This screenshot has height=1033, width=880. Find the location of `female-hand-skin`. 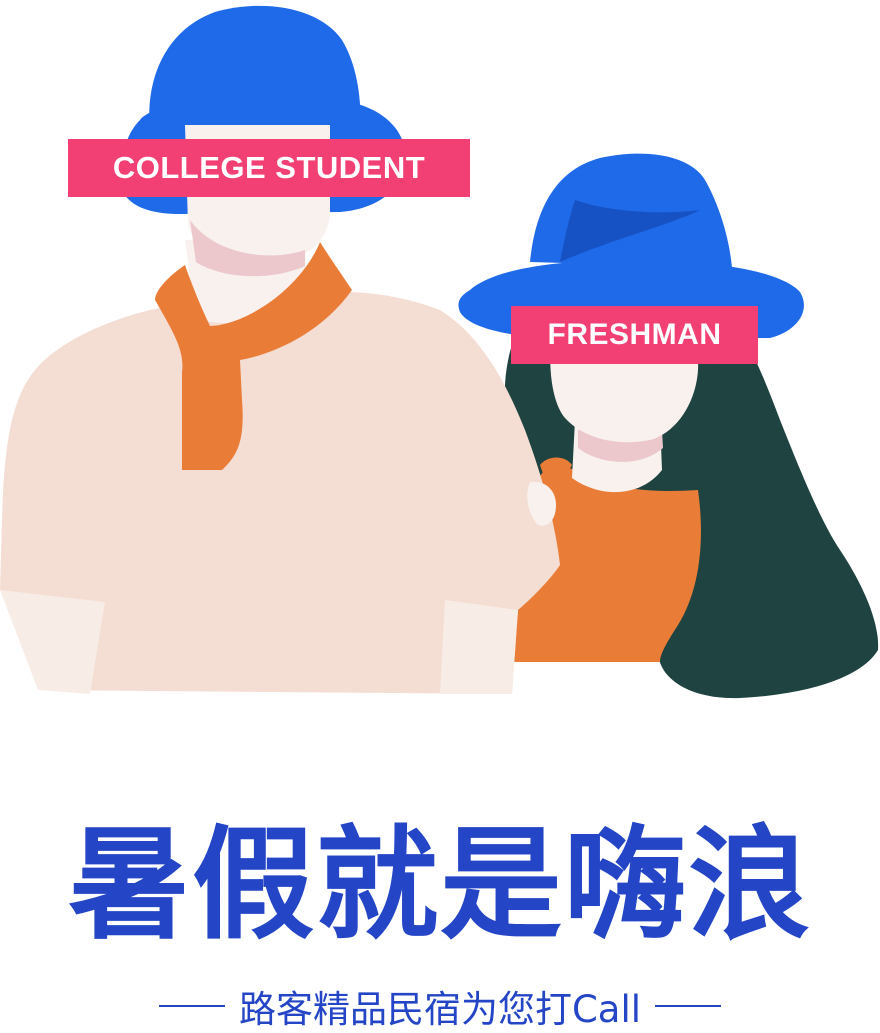

female-hand-skin is located at coordinates (541, 503).